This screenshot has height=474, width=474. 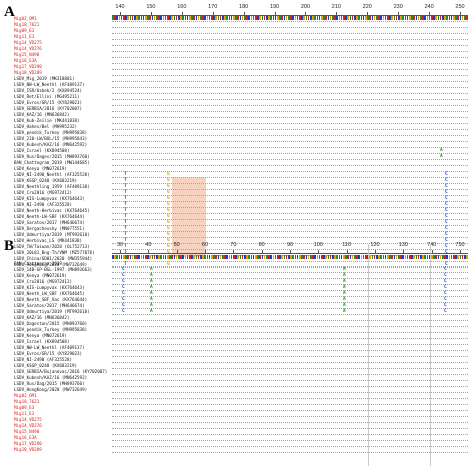 What do you see at coordinates (233, 245) in the screenshot?
I see `ruler-tick-label: 70` at bounding box center [233, 245].